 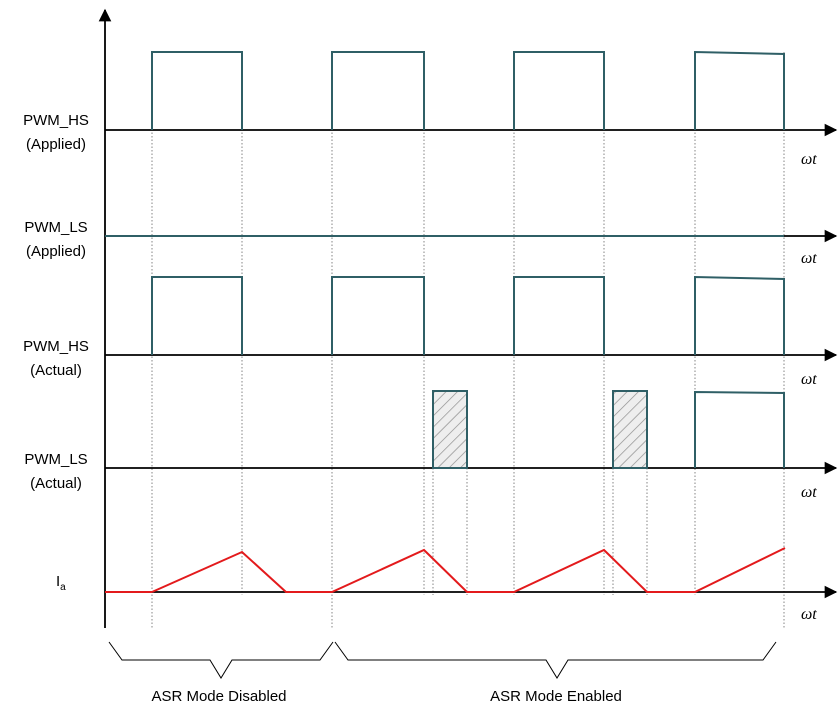 What do you see at coordinates (468, 315) in the screenshot?
I see `pwm-hs-actual-waveform` at bounding box center [468, 315].